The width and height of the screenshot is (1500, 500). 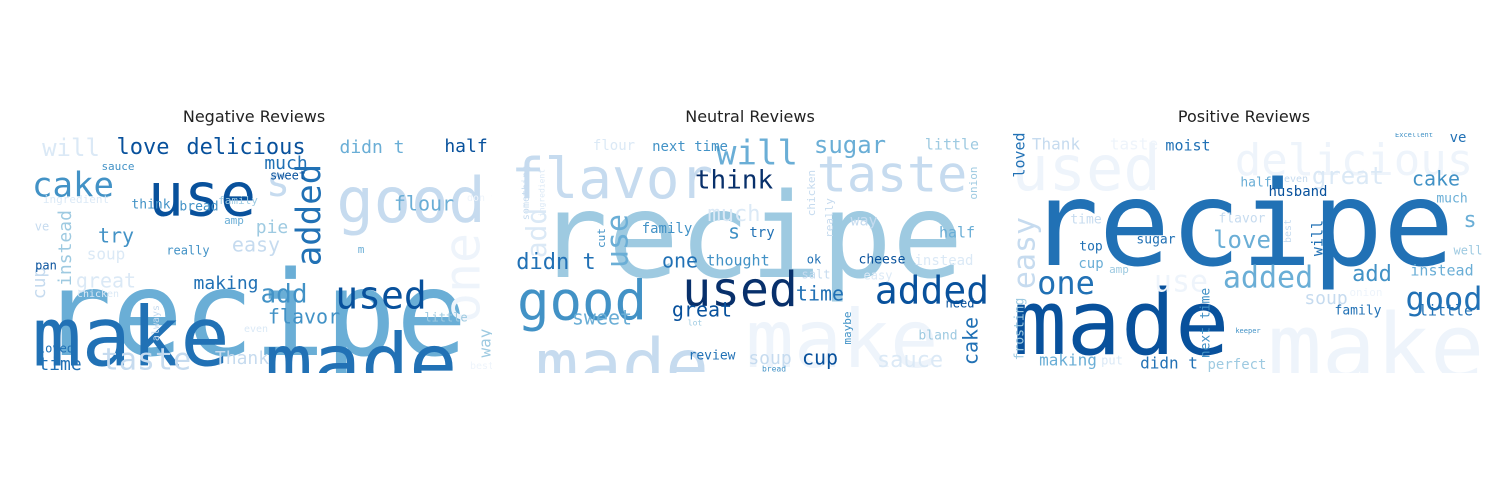 What do you see at coordinates (1187, 146) in the screenshot?
I see `word-moist: moist` at bounding box center [1187, 146].